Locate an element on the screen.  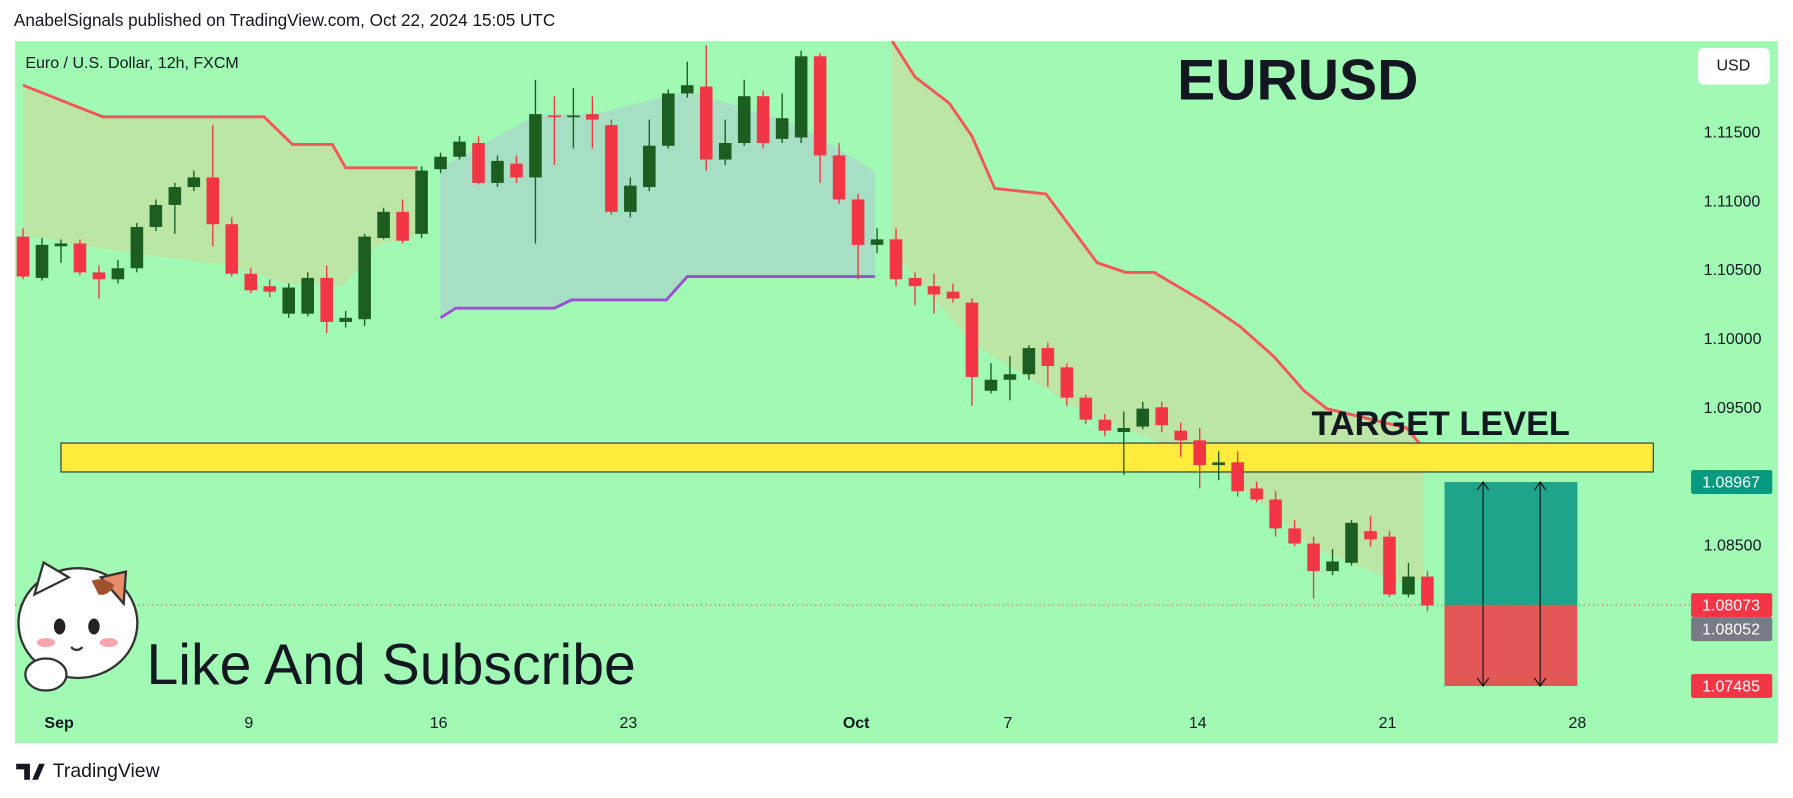
price-label: 1.08073 is located at coordinates (1731, 605).